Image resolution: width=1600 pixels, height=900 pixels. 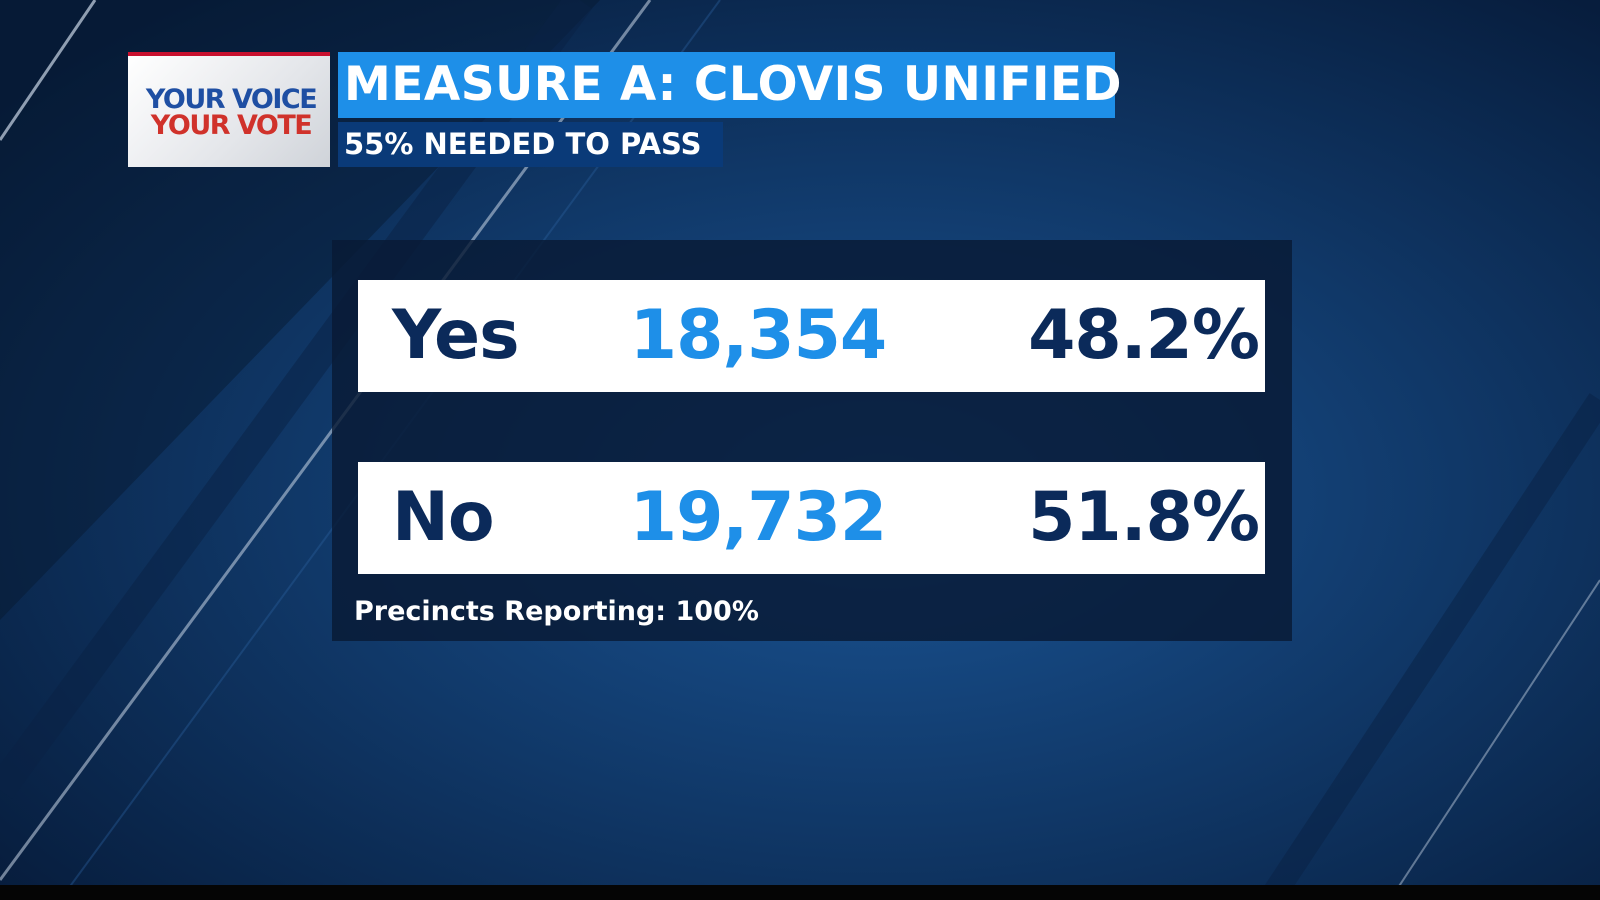 What do you see at coordinates (443, 517) in the screenshot?
I see `option-label: No` at bounding box center [443, 517].